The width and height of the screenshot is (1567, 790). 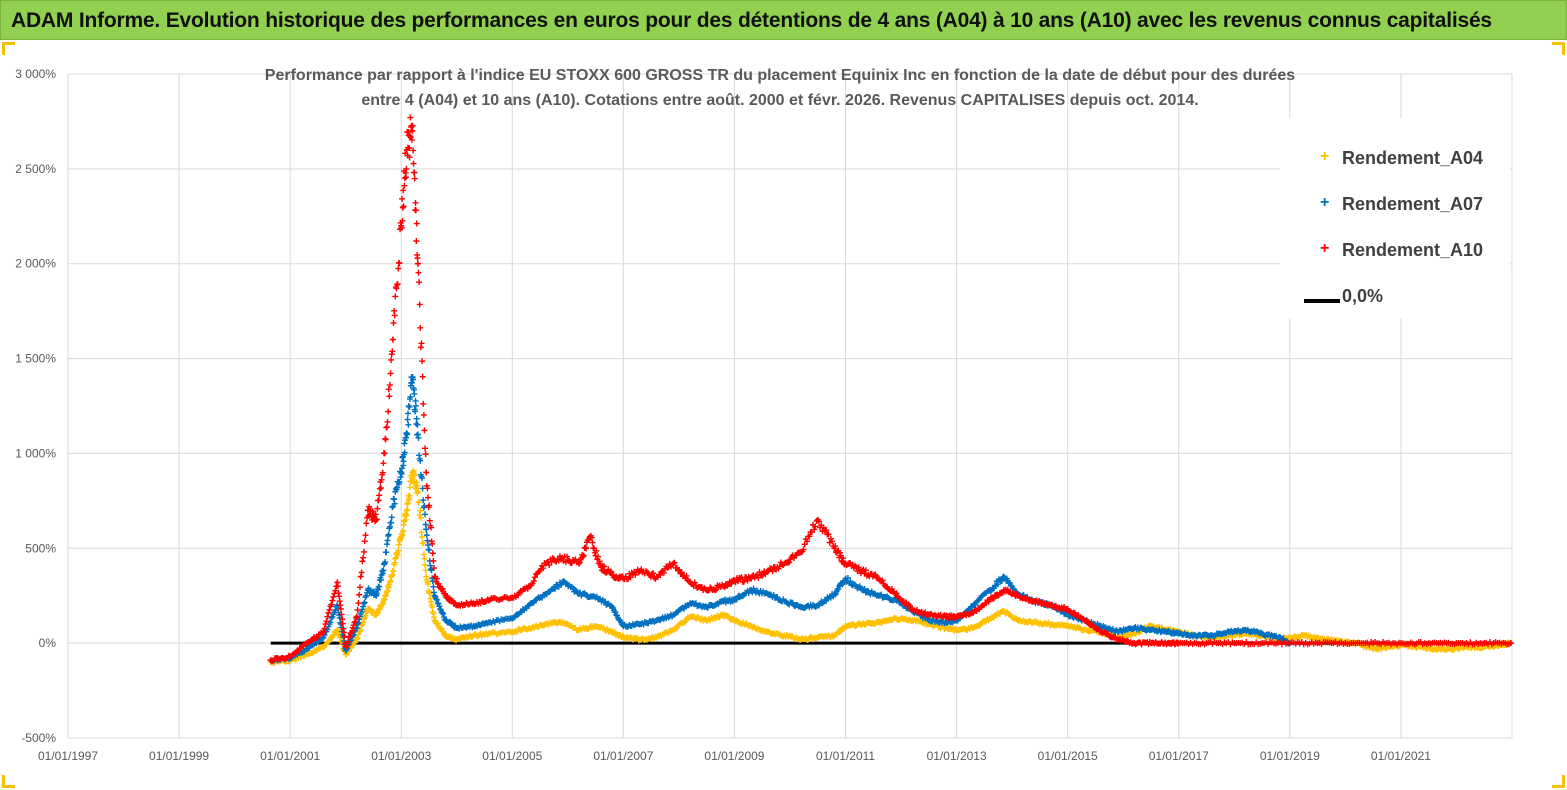 What do you see at coordinates (68, 756) in the screenshot?
I see `x-tick-label: 01/01/1997` at bounding box center [68, 756].